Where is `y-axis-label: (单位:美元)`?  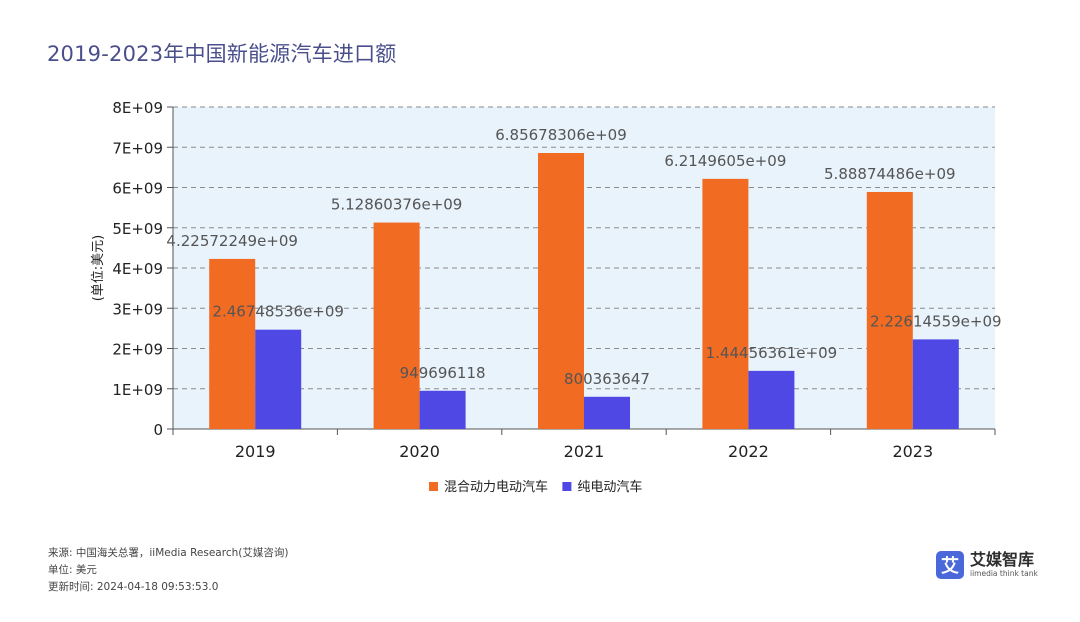
y-axis-label: (单位:美元) is located at coordinates (98, 268).